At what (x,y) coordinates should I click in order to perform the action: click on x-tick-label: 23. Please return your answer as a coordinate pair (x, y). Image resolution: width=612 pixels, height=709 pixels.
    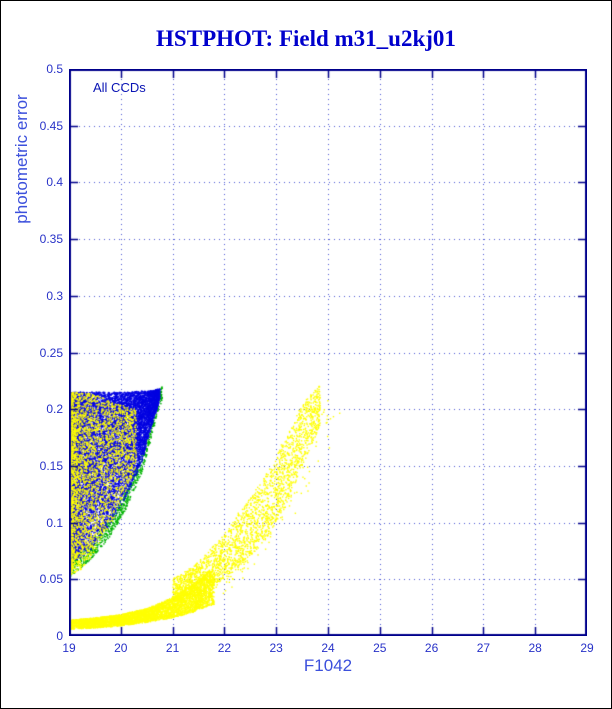
    Looking at the image, I should click on (276, 648).